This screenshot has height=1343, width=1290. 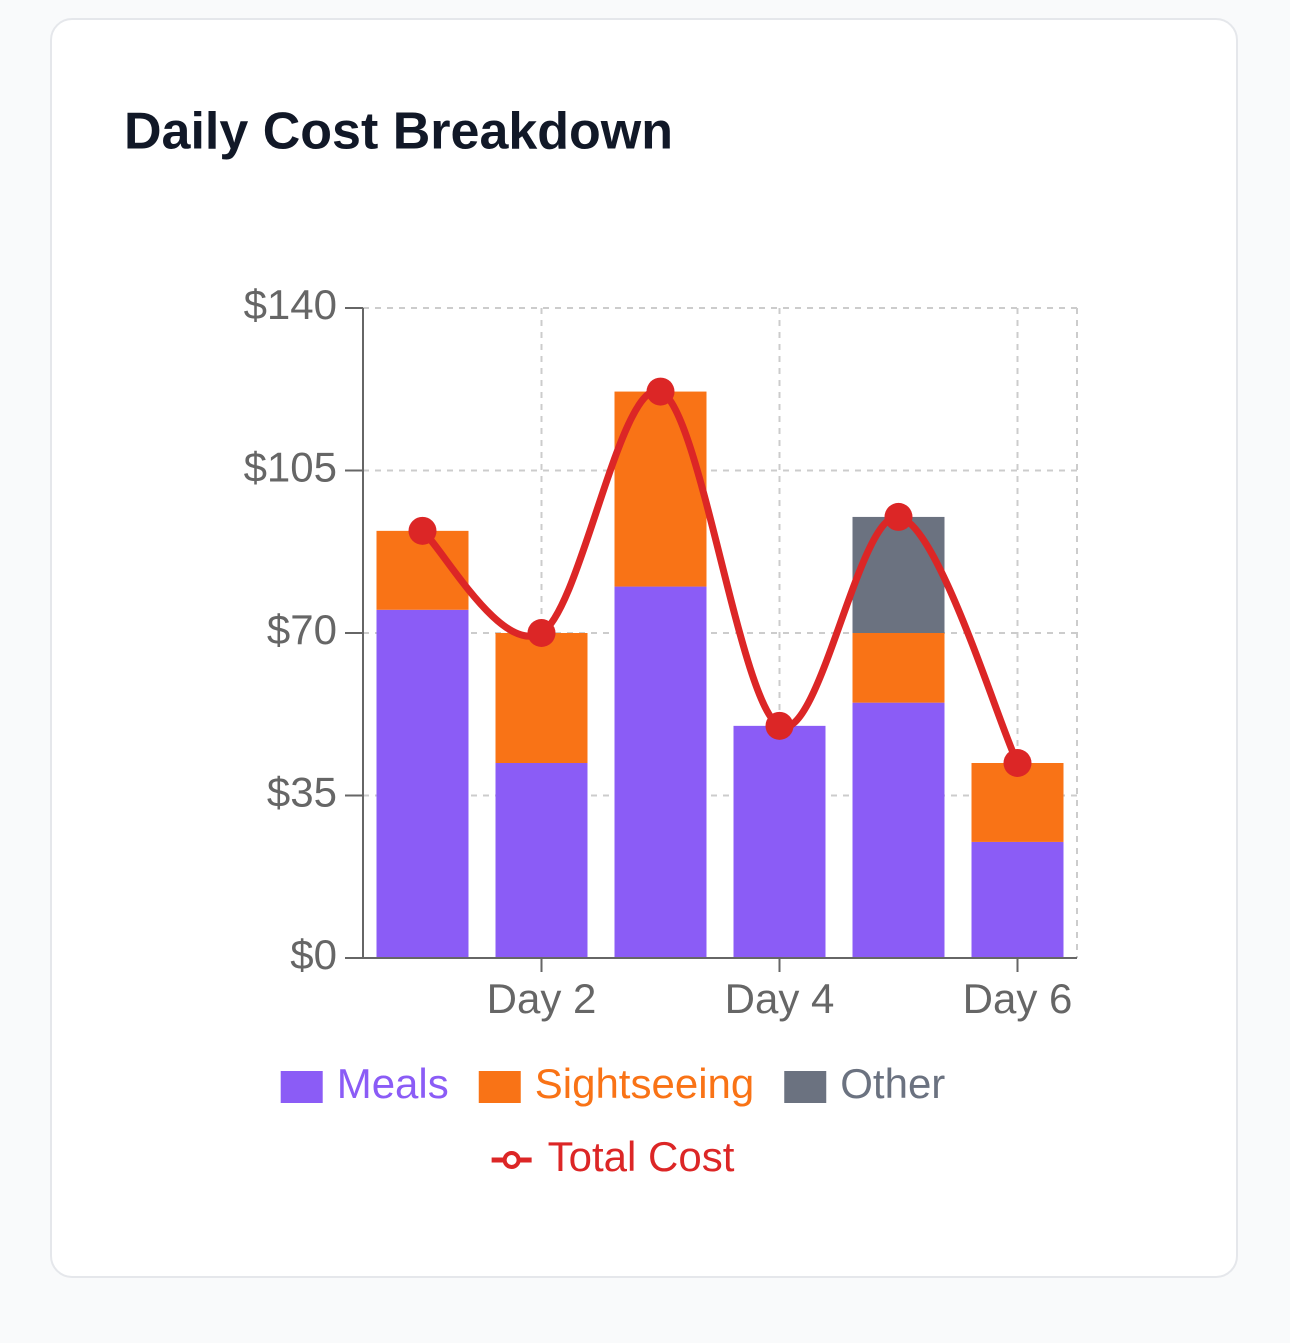 I want to click on legend-label: Sightseeing, so click(x=645, y=1083).